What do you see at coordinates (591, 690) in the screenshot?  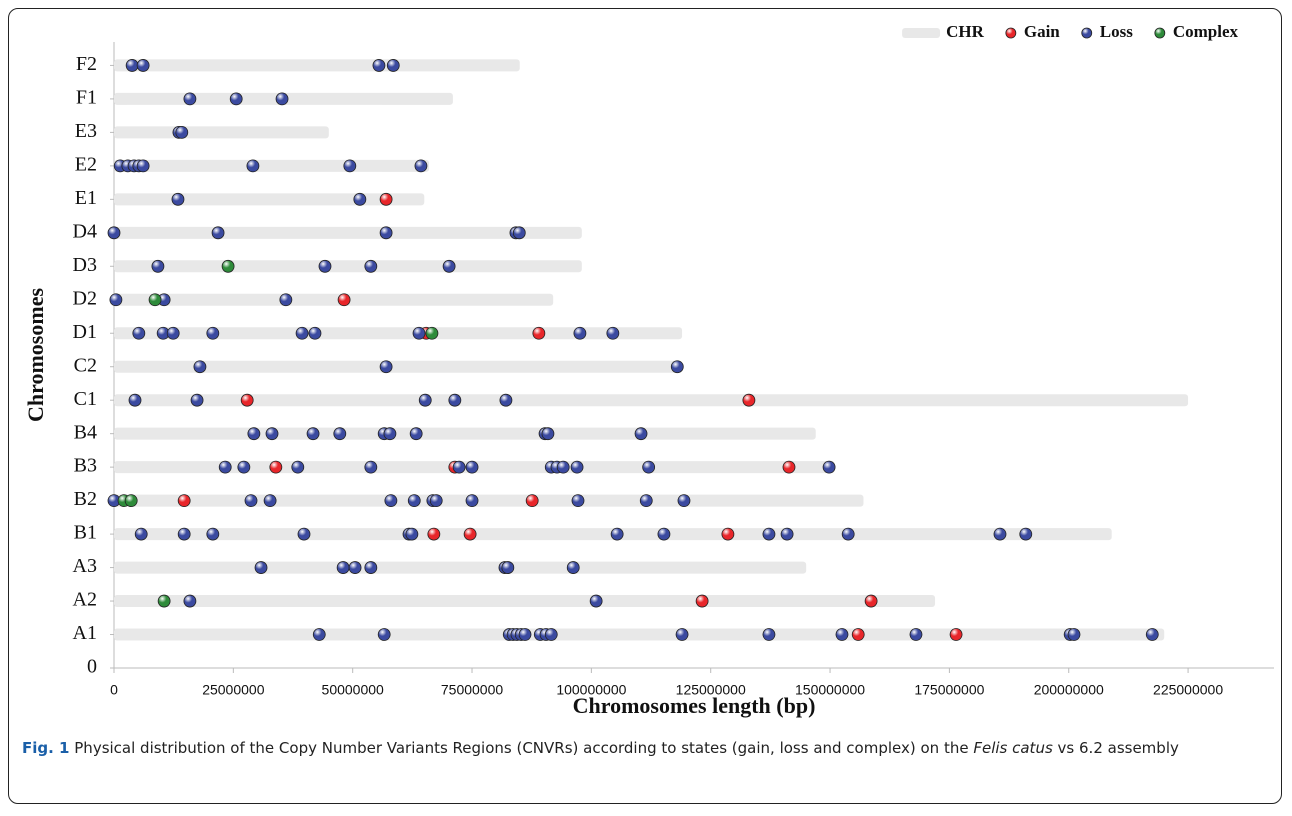 I see `x-tick-label: 100000000` at bounding box center [591, 690].